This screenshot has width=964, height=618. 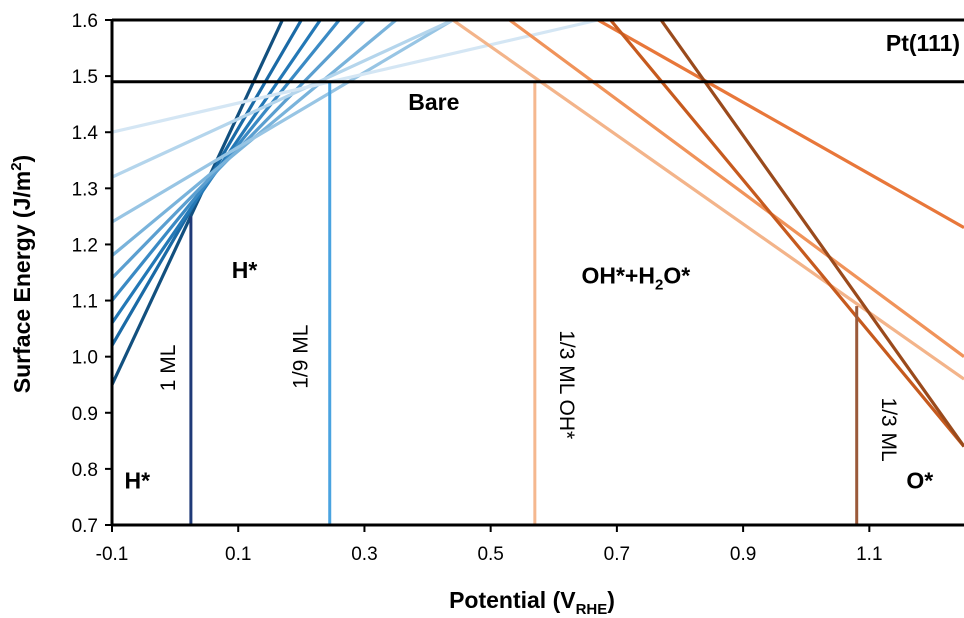 What do you see at coordinates (490, 554) in the screenshot?
I see `x-tick-label: 0.5` at bounding box center [490, 554].